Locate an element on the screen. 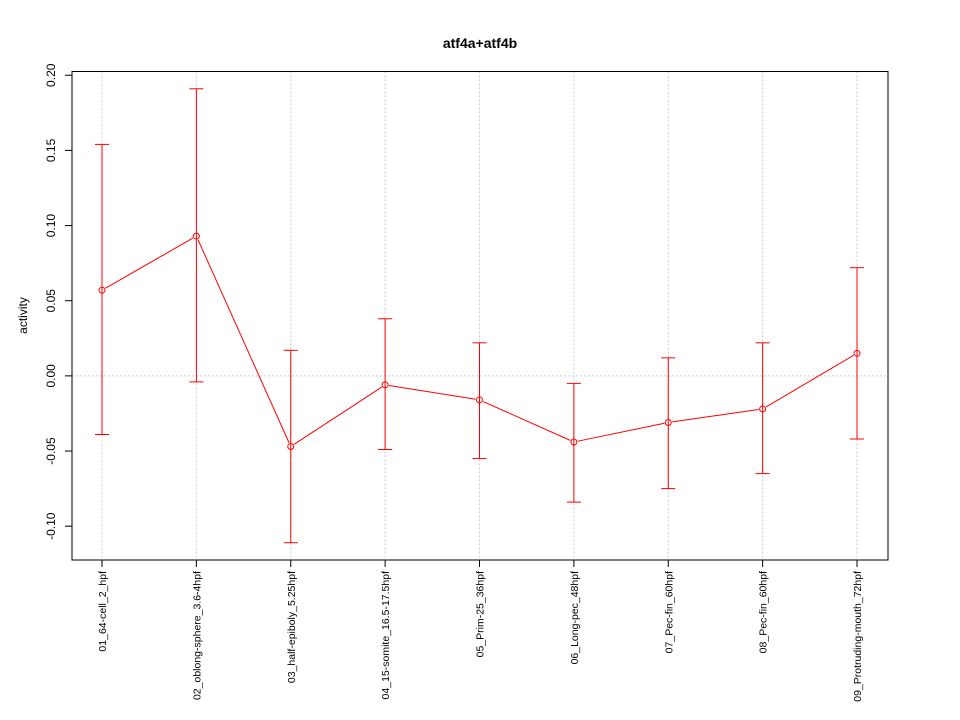 Image resolution: width=960 pixels, height=720 pixels. x-tick-label: 03_half-epiboly_5.25hpf is located at coordinates (292, 627).